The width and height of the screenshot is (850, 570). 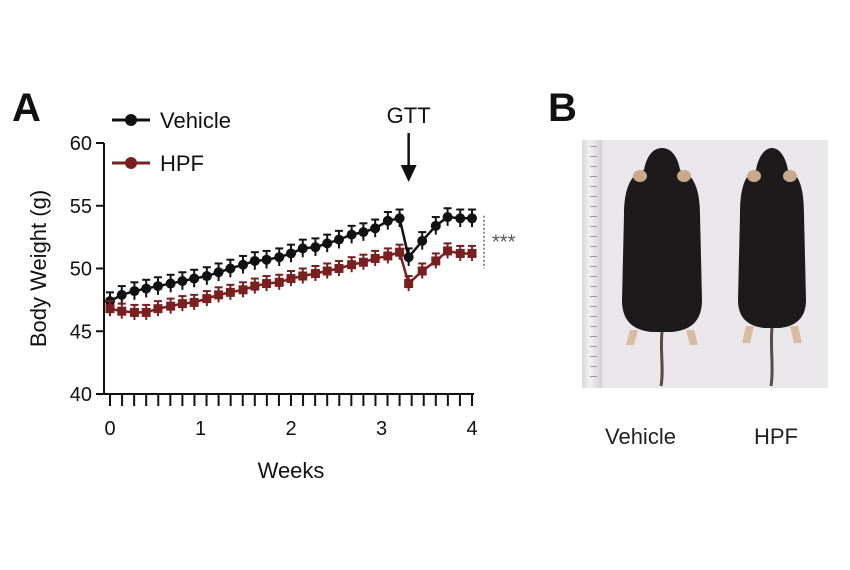 What do you see at coordinates (291, 281) in the screenshot?
I see `series-hpf` at bounding box center [291, 281].